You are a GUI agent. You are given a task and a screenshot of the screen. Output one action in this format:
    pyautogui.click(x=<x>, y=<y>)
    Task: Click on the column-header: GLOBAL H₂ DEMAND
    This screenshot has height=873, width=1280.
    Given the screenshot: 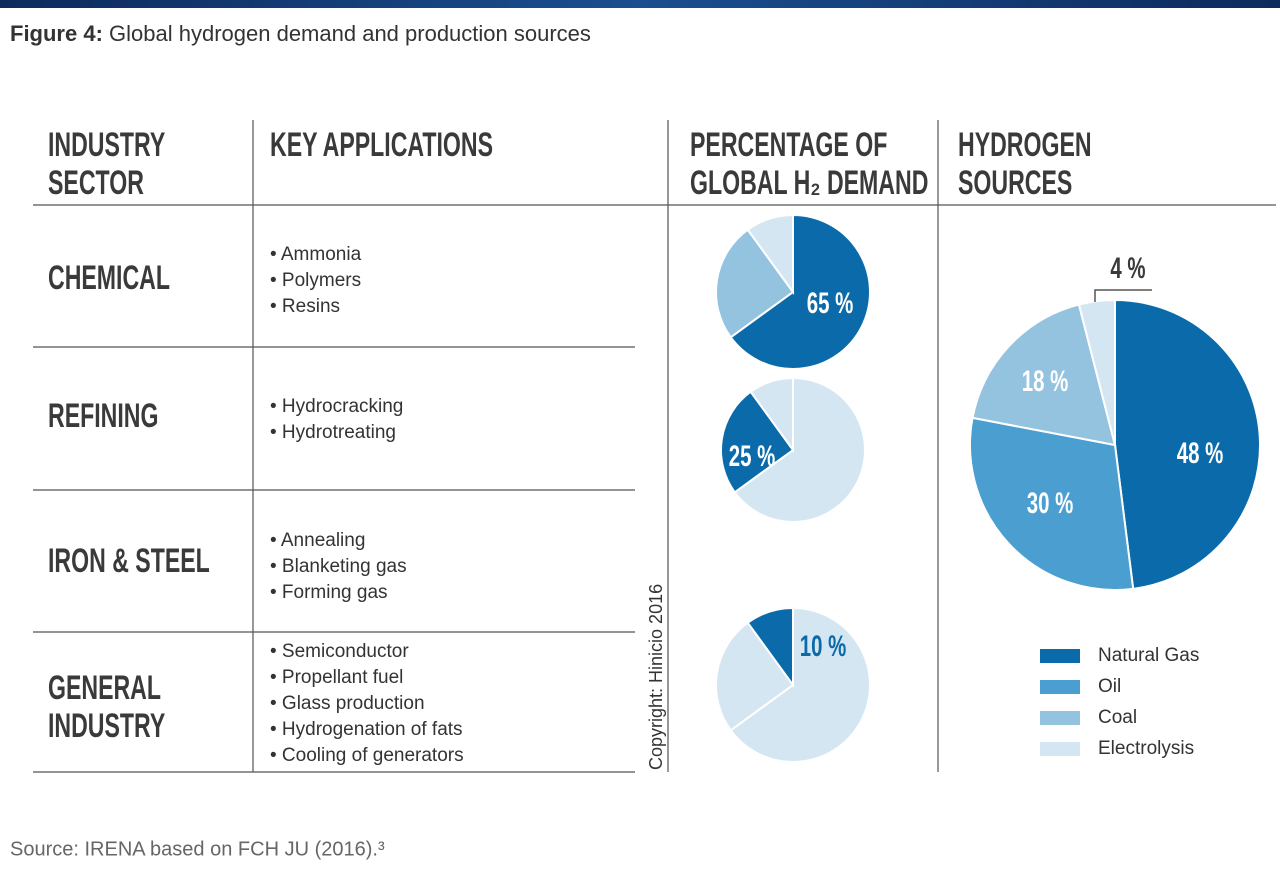 What is the action you would take?
    pyautogui.click(x=809, y=183)
    